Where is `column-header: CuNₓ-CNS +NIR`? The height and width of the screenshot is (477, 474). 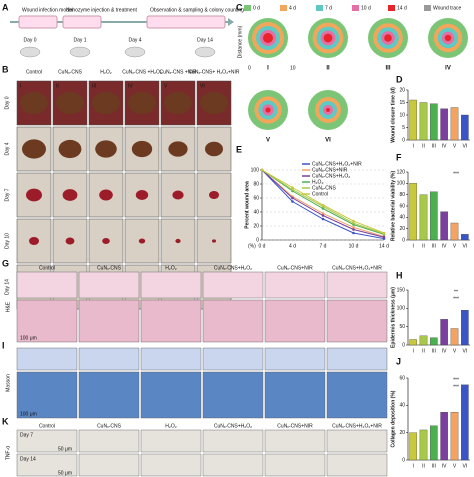
column-header: CuNₓ-CNS +NIR is located at coordinates (178, 72).